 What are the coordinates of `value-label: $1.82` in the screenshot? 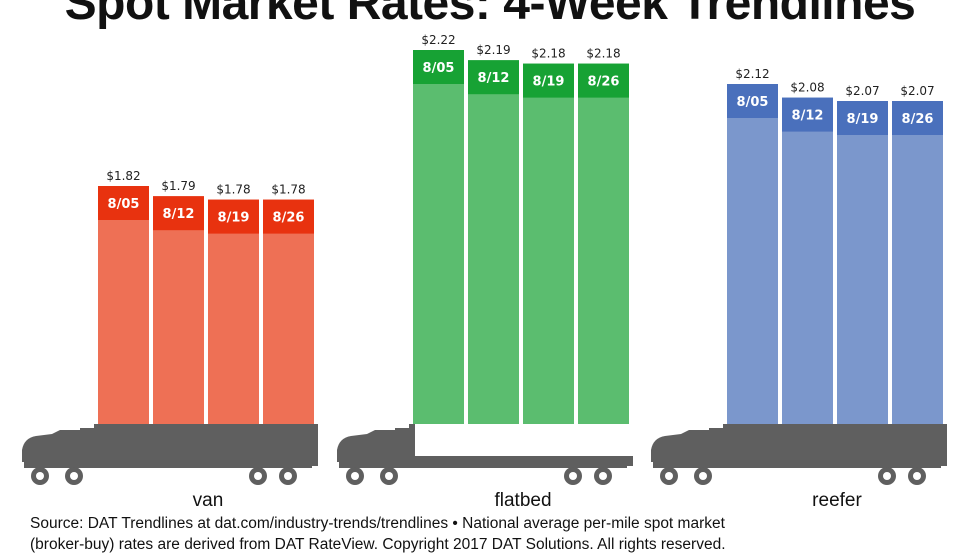 It's located at (123, 176).